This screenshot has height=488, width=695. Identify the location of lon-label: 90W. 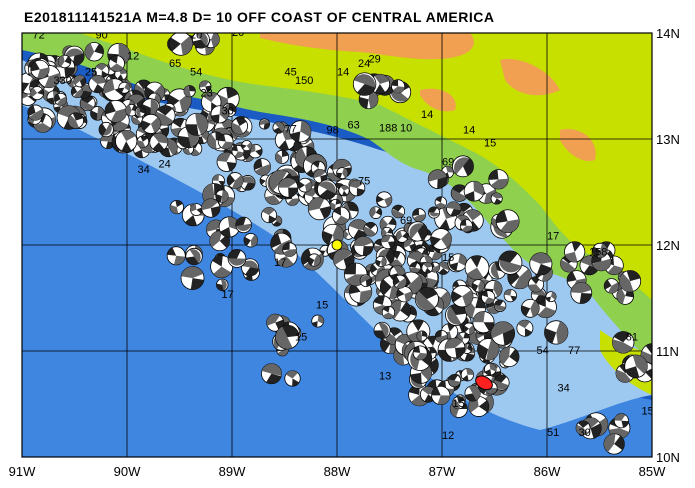
(127, 471).